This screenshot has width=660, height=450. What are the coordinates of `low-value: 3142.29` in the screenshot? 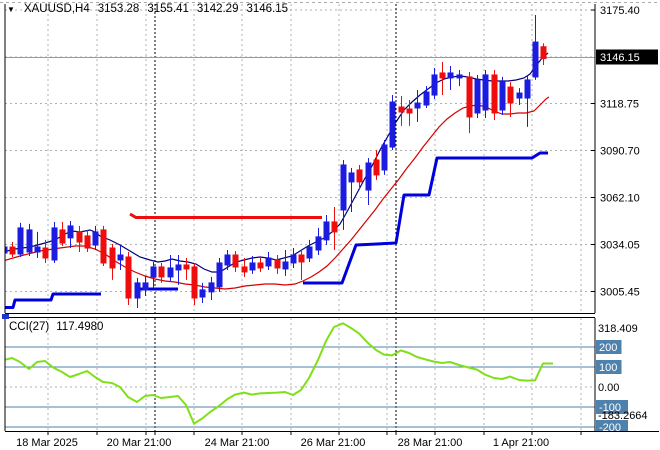 It's located at (217, 9).